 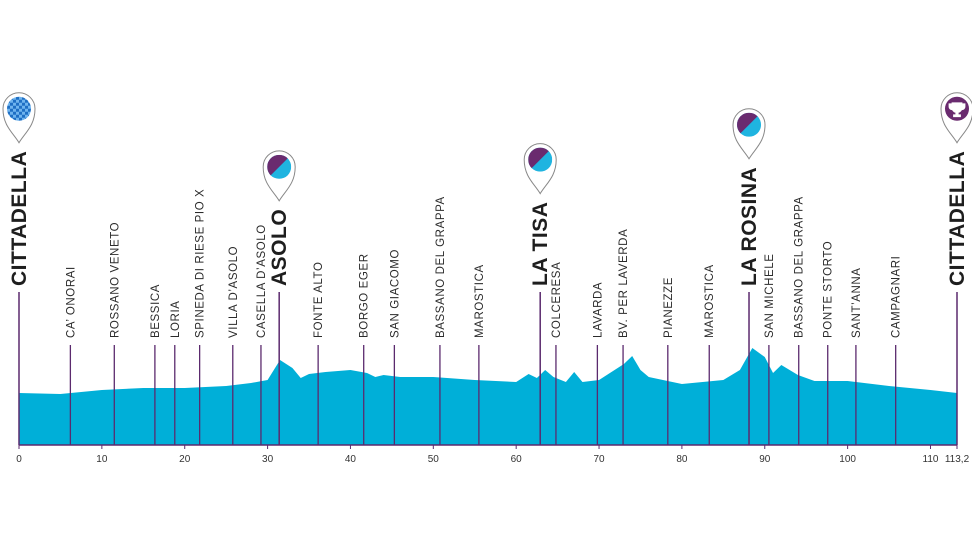 I want to click on waypoint-name: SAN MICHELE, so click(x=770, y=295).